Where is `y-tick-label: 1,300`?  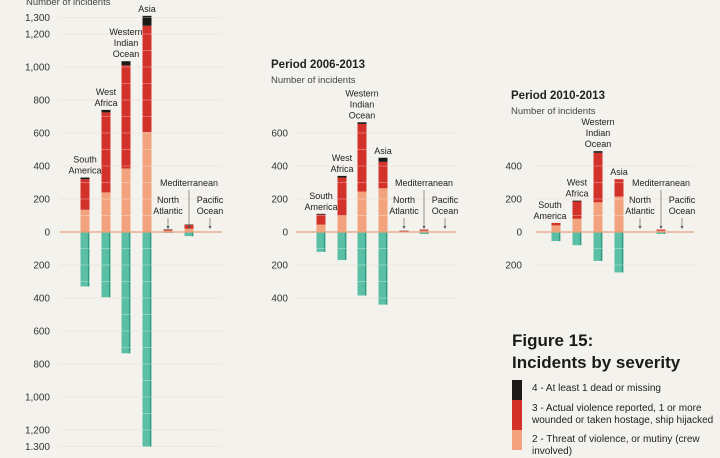 y-tick-label: 1,300 is located at coordinates (37, 18).